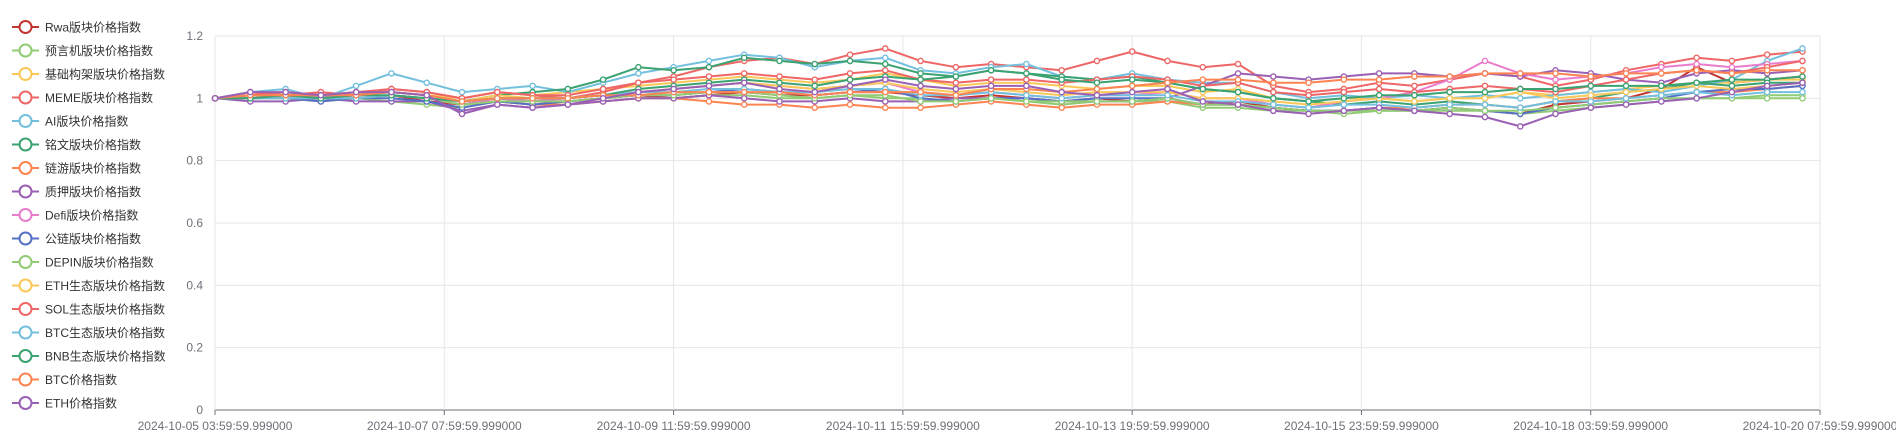 The width and height of the screenshot is (1896, 445). What do you see at coordinates (194, 223) in the screenshot?
I see `y-tick-label: 0.6` at bounding box center [194, 223].